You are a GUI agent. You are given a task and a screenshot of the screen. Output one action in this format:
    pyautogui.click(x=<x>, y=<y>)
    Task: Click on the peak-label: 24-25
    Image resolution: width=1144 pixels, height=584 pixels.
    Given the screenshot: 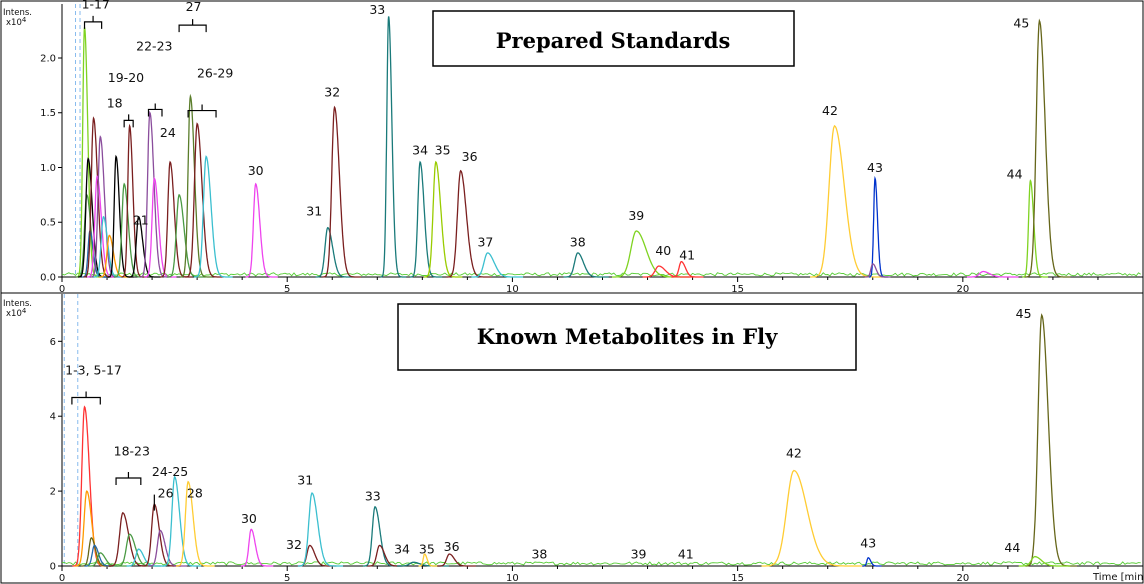 What is the action you would take?
    pyautogui.click(x=170, y=471)
    